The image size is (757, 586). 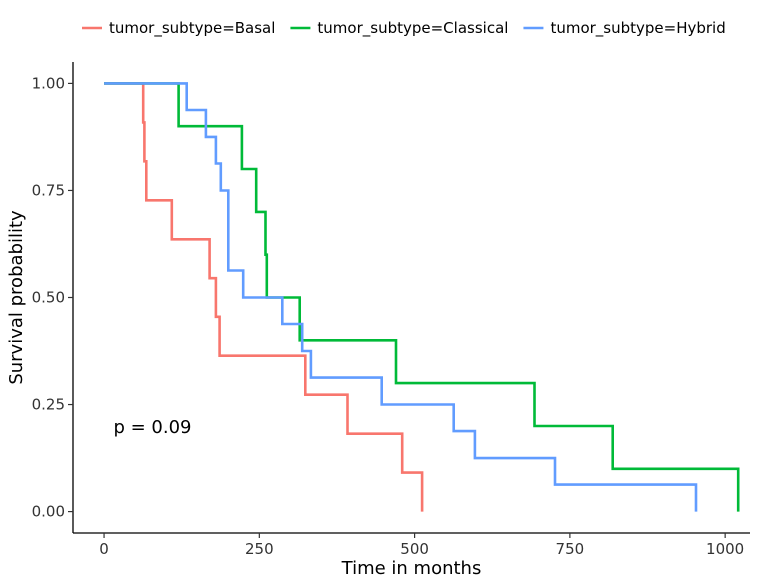 What do you see at coordinates (48, 190) in the screenshot?
I see `y-tick-label: 0.75` at bounding box center [48, 190].